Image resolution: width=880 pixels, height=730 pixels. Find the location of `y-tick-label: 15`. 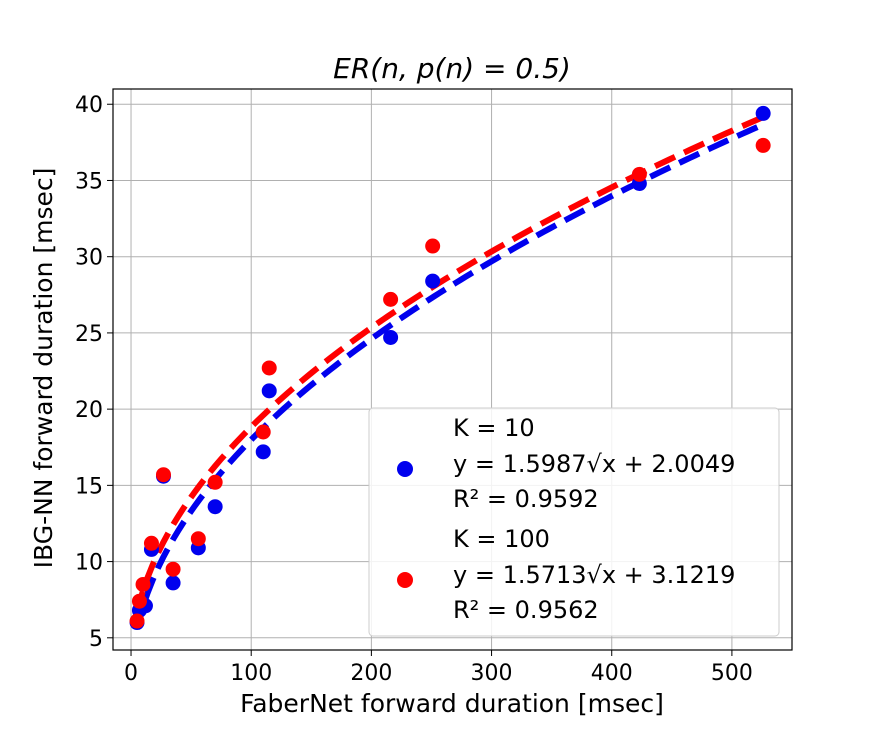

y-tick-label: 15 is located at coordinates (89, 486).